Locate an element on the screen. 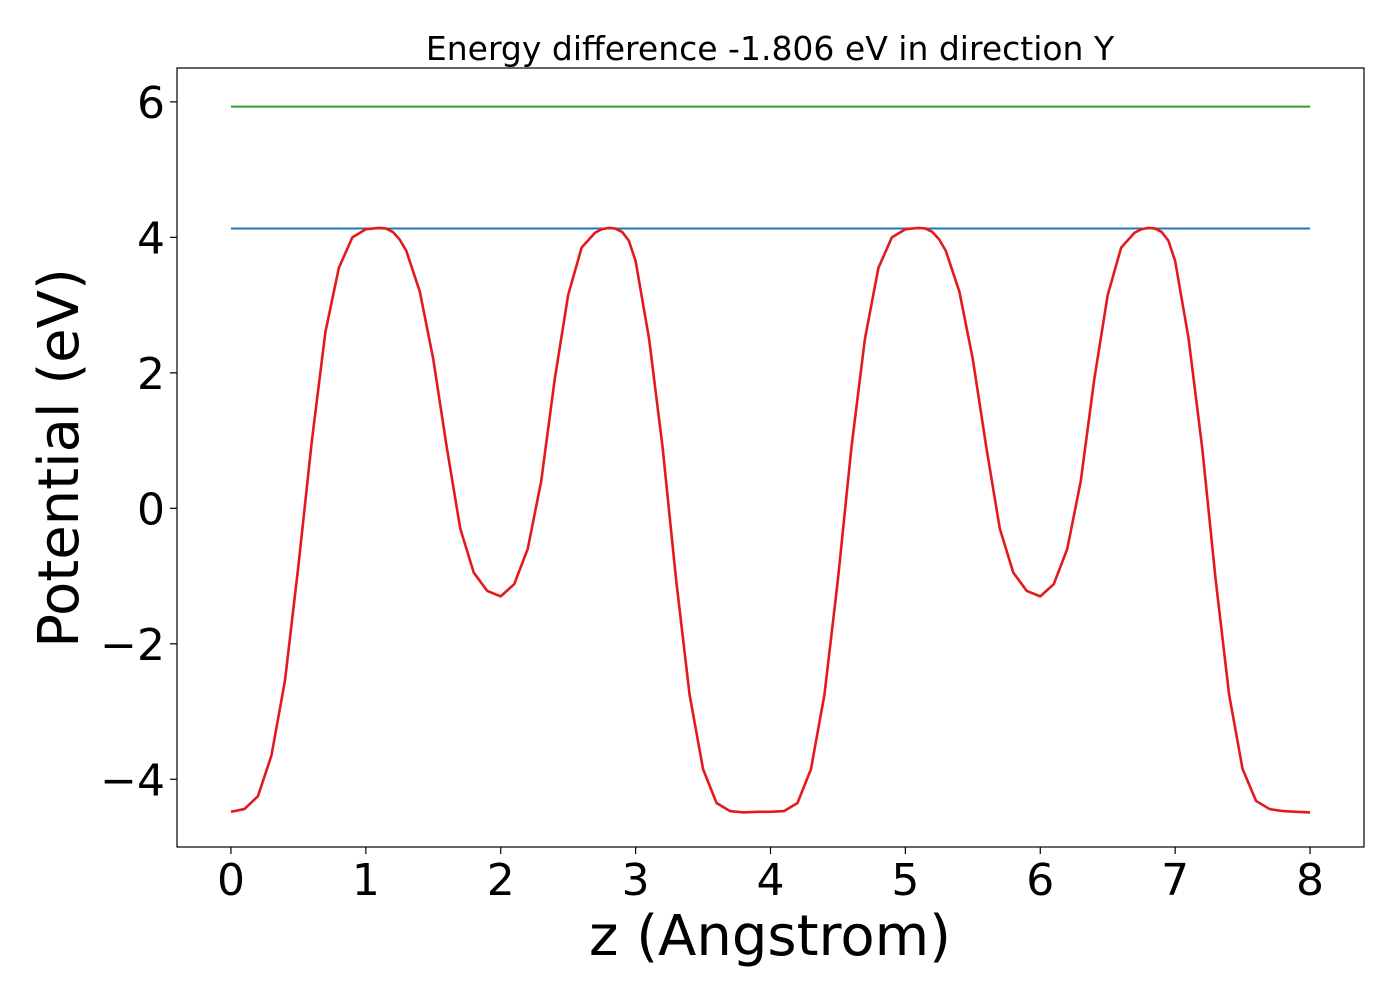 Image resolution: width=1400 pixels, height=1000 pixels. x-tick-label: 3 is located at coordinates (636, 880).